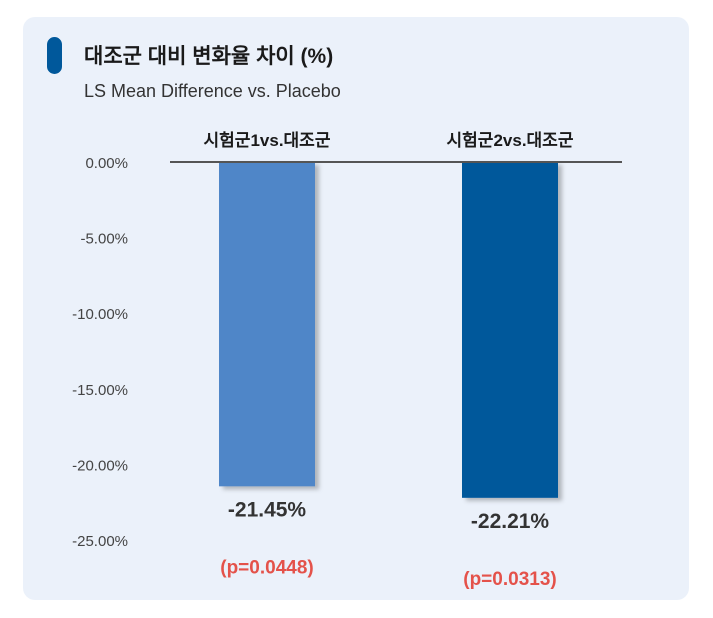 The height and width of the screenshot is (618, 713). What do you see at coordinates (266, 567) in the screenshot?
I see `p-value-label-1: (p=0.0448)` at bounding box center [266, 567].